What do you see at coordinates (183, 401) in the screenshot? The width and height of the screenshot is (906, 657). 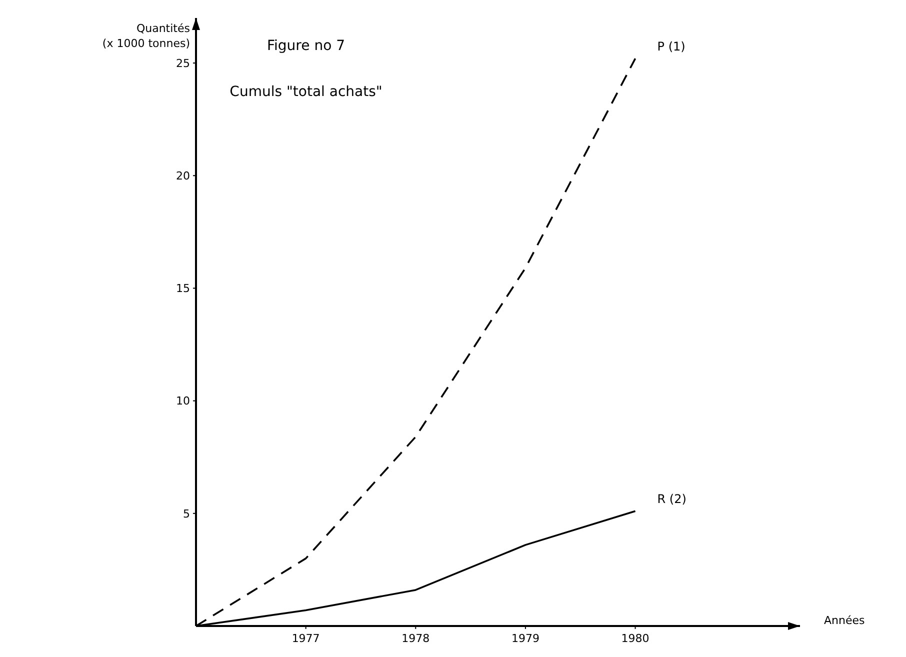 I see `y-tick-label: 10` at bounding box center [183, 401].